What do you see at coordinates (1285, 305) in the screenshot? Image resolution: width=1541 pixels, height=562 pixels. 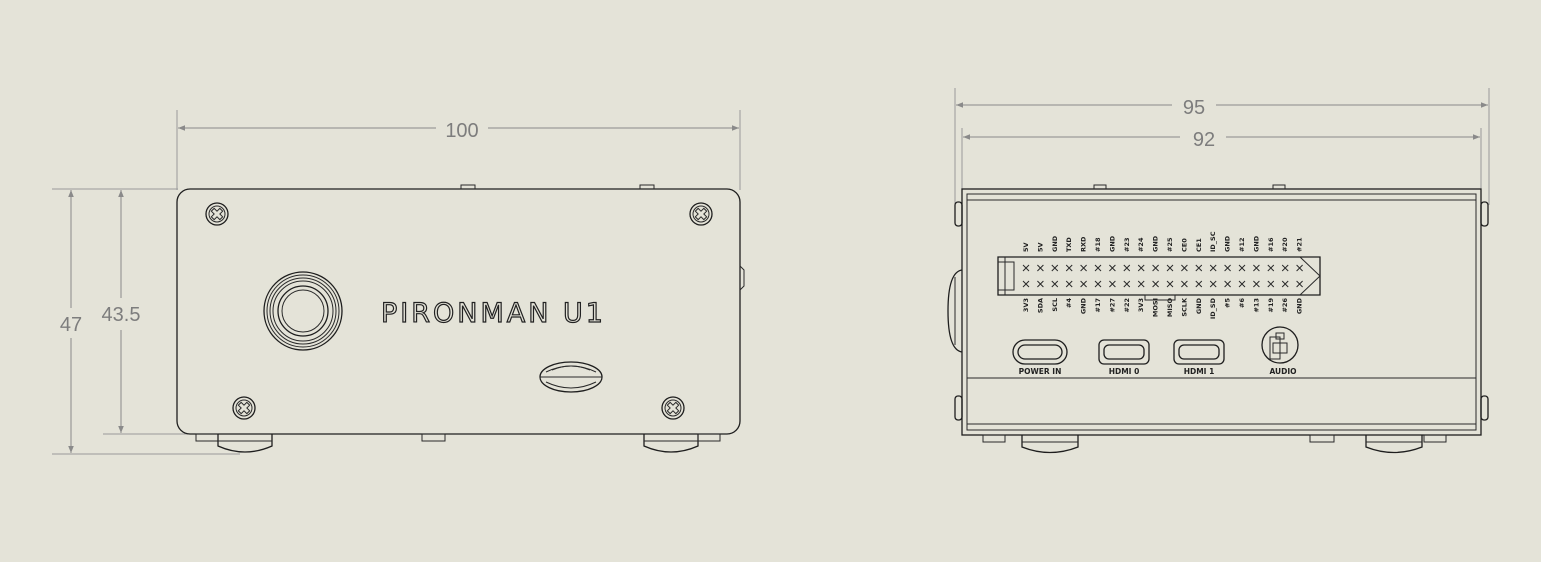 I see `gpio-bottom-pin-label: #26` at bounding box center [1285, 305].